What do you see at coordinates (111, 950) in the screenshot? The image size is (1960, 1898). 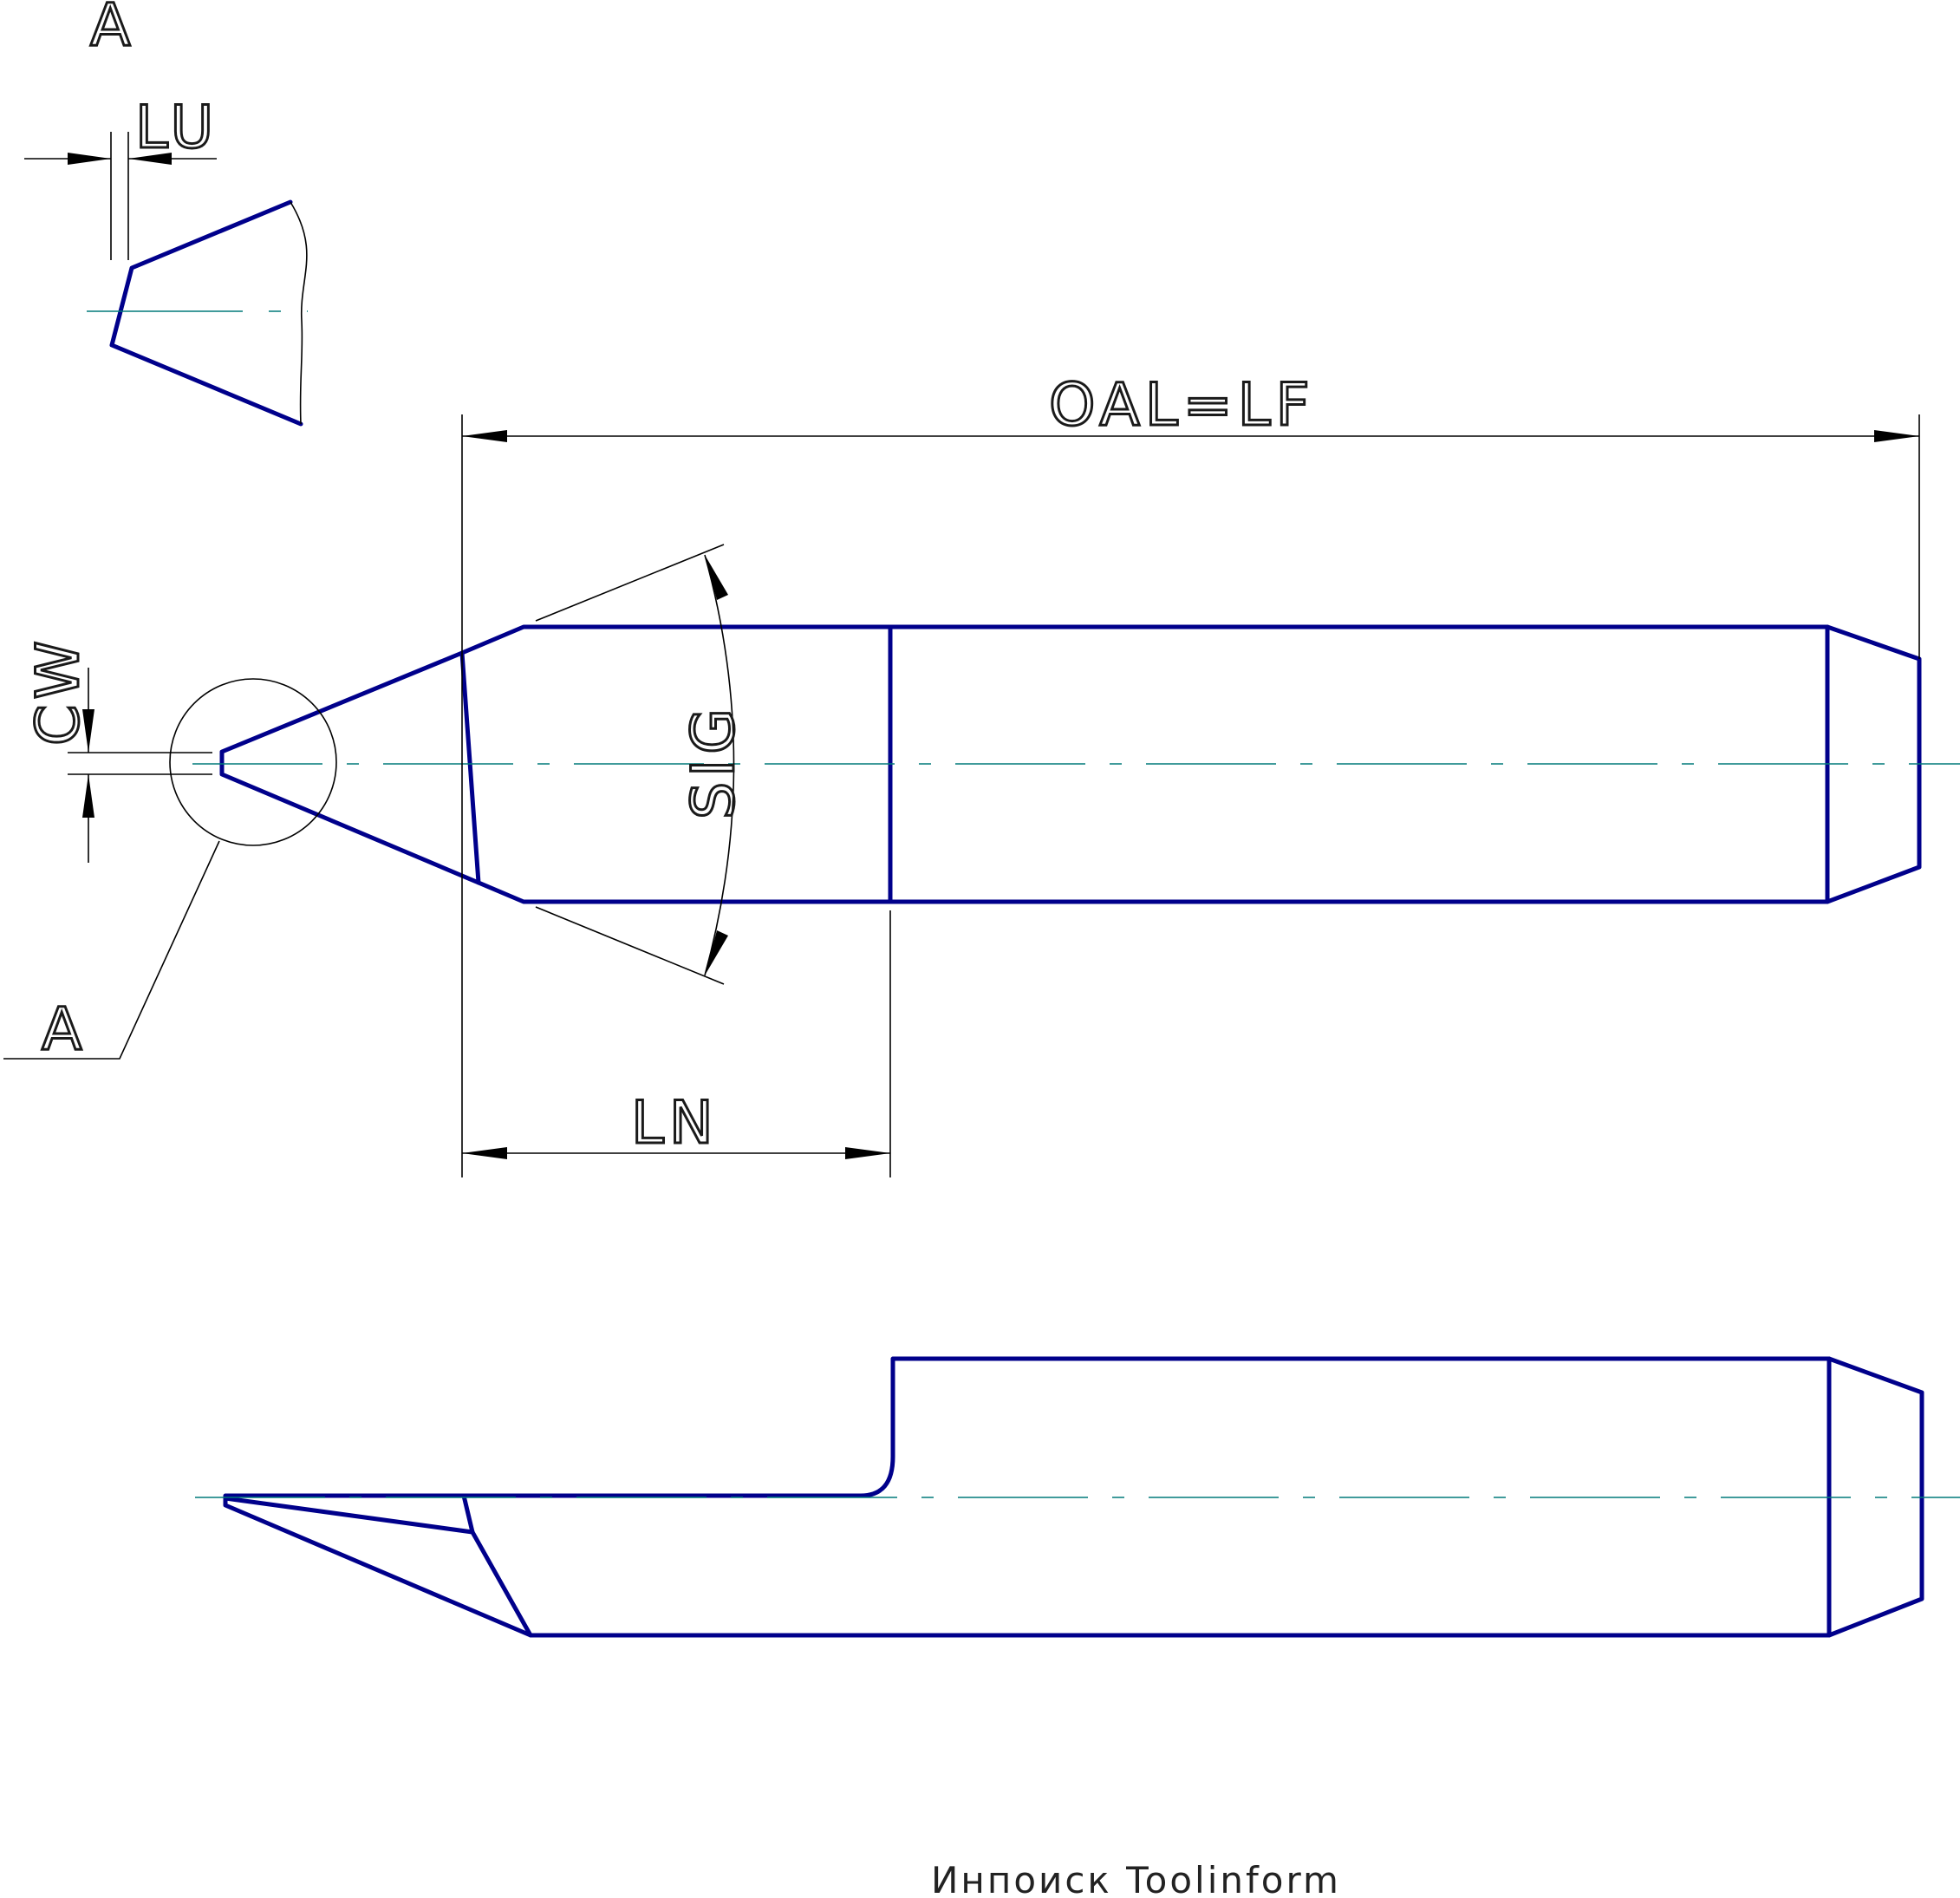 I see `detail-leader` at bounding box center [111, 950].